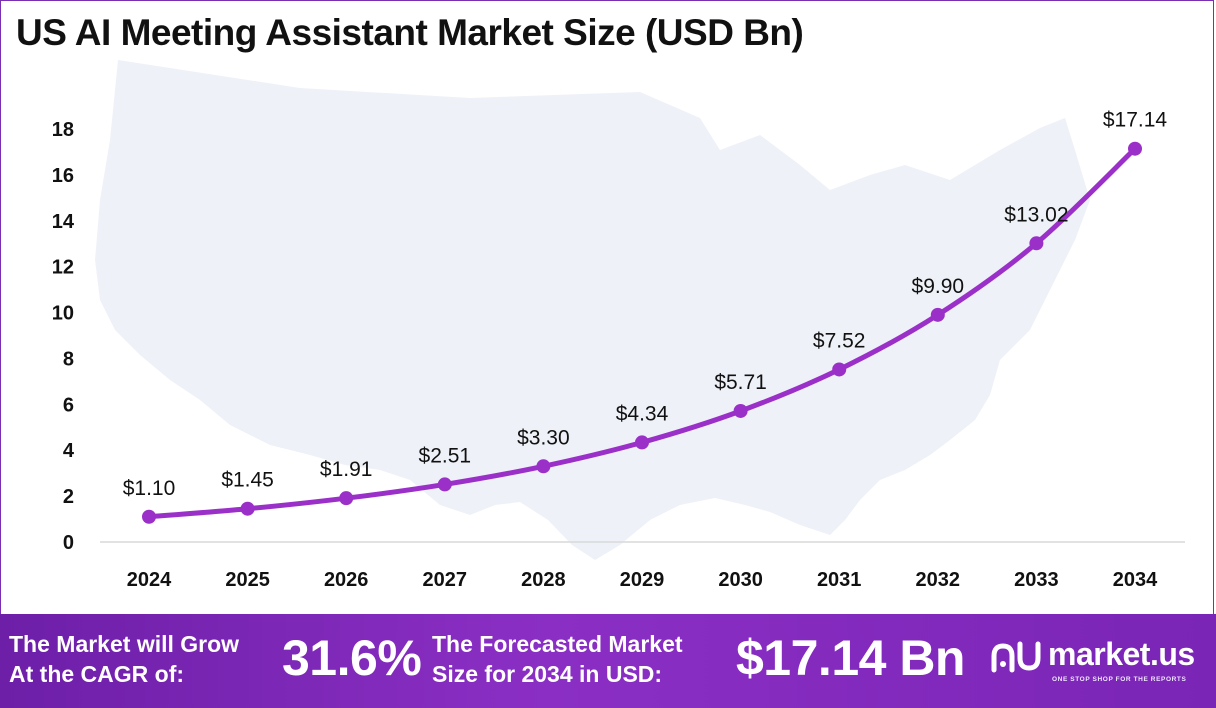  I want to click on y-tick-label: 14, so click(63, 222).